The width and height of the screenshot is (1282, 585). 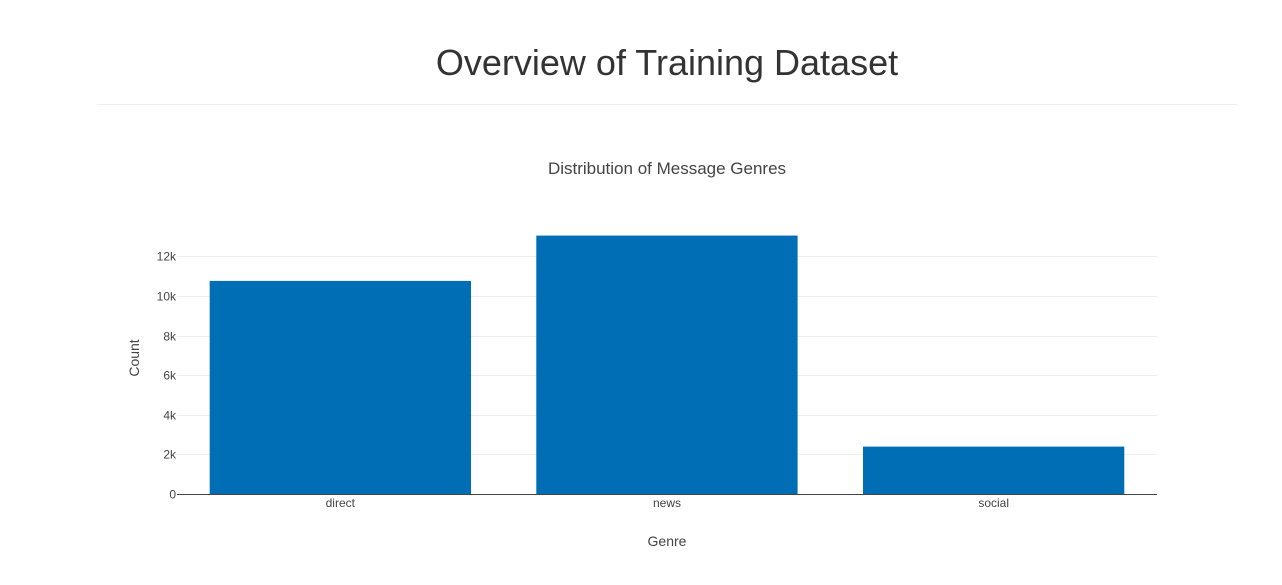 I want to click on bar-social, so click(x=994, y=470).